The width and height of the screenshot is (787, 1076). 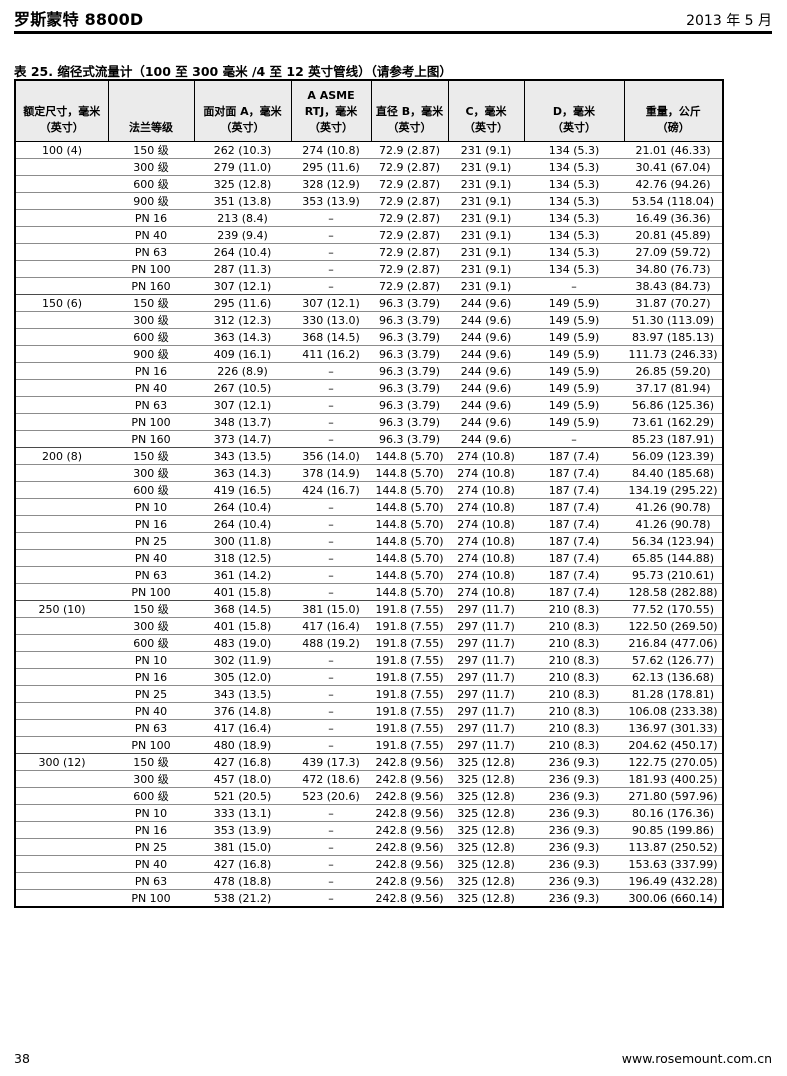 What do you see at coordinates (331, 354) in the screenshot?
I see `cell-asme-rtj-a: 411 (16.2)` at bounding box center [331, 354].